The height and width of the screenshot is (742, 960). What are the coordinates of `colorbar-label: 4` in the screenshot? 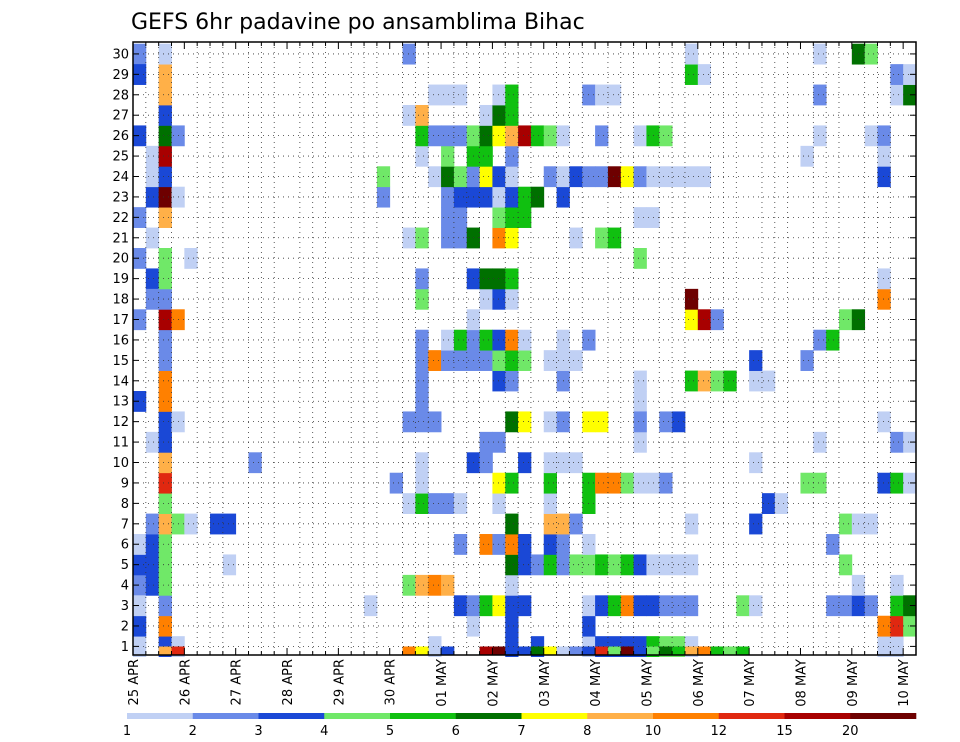 It's located at (324, 731).